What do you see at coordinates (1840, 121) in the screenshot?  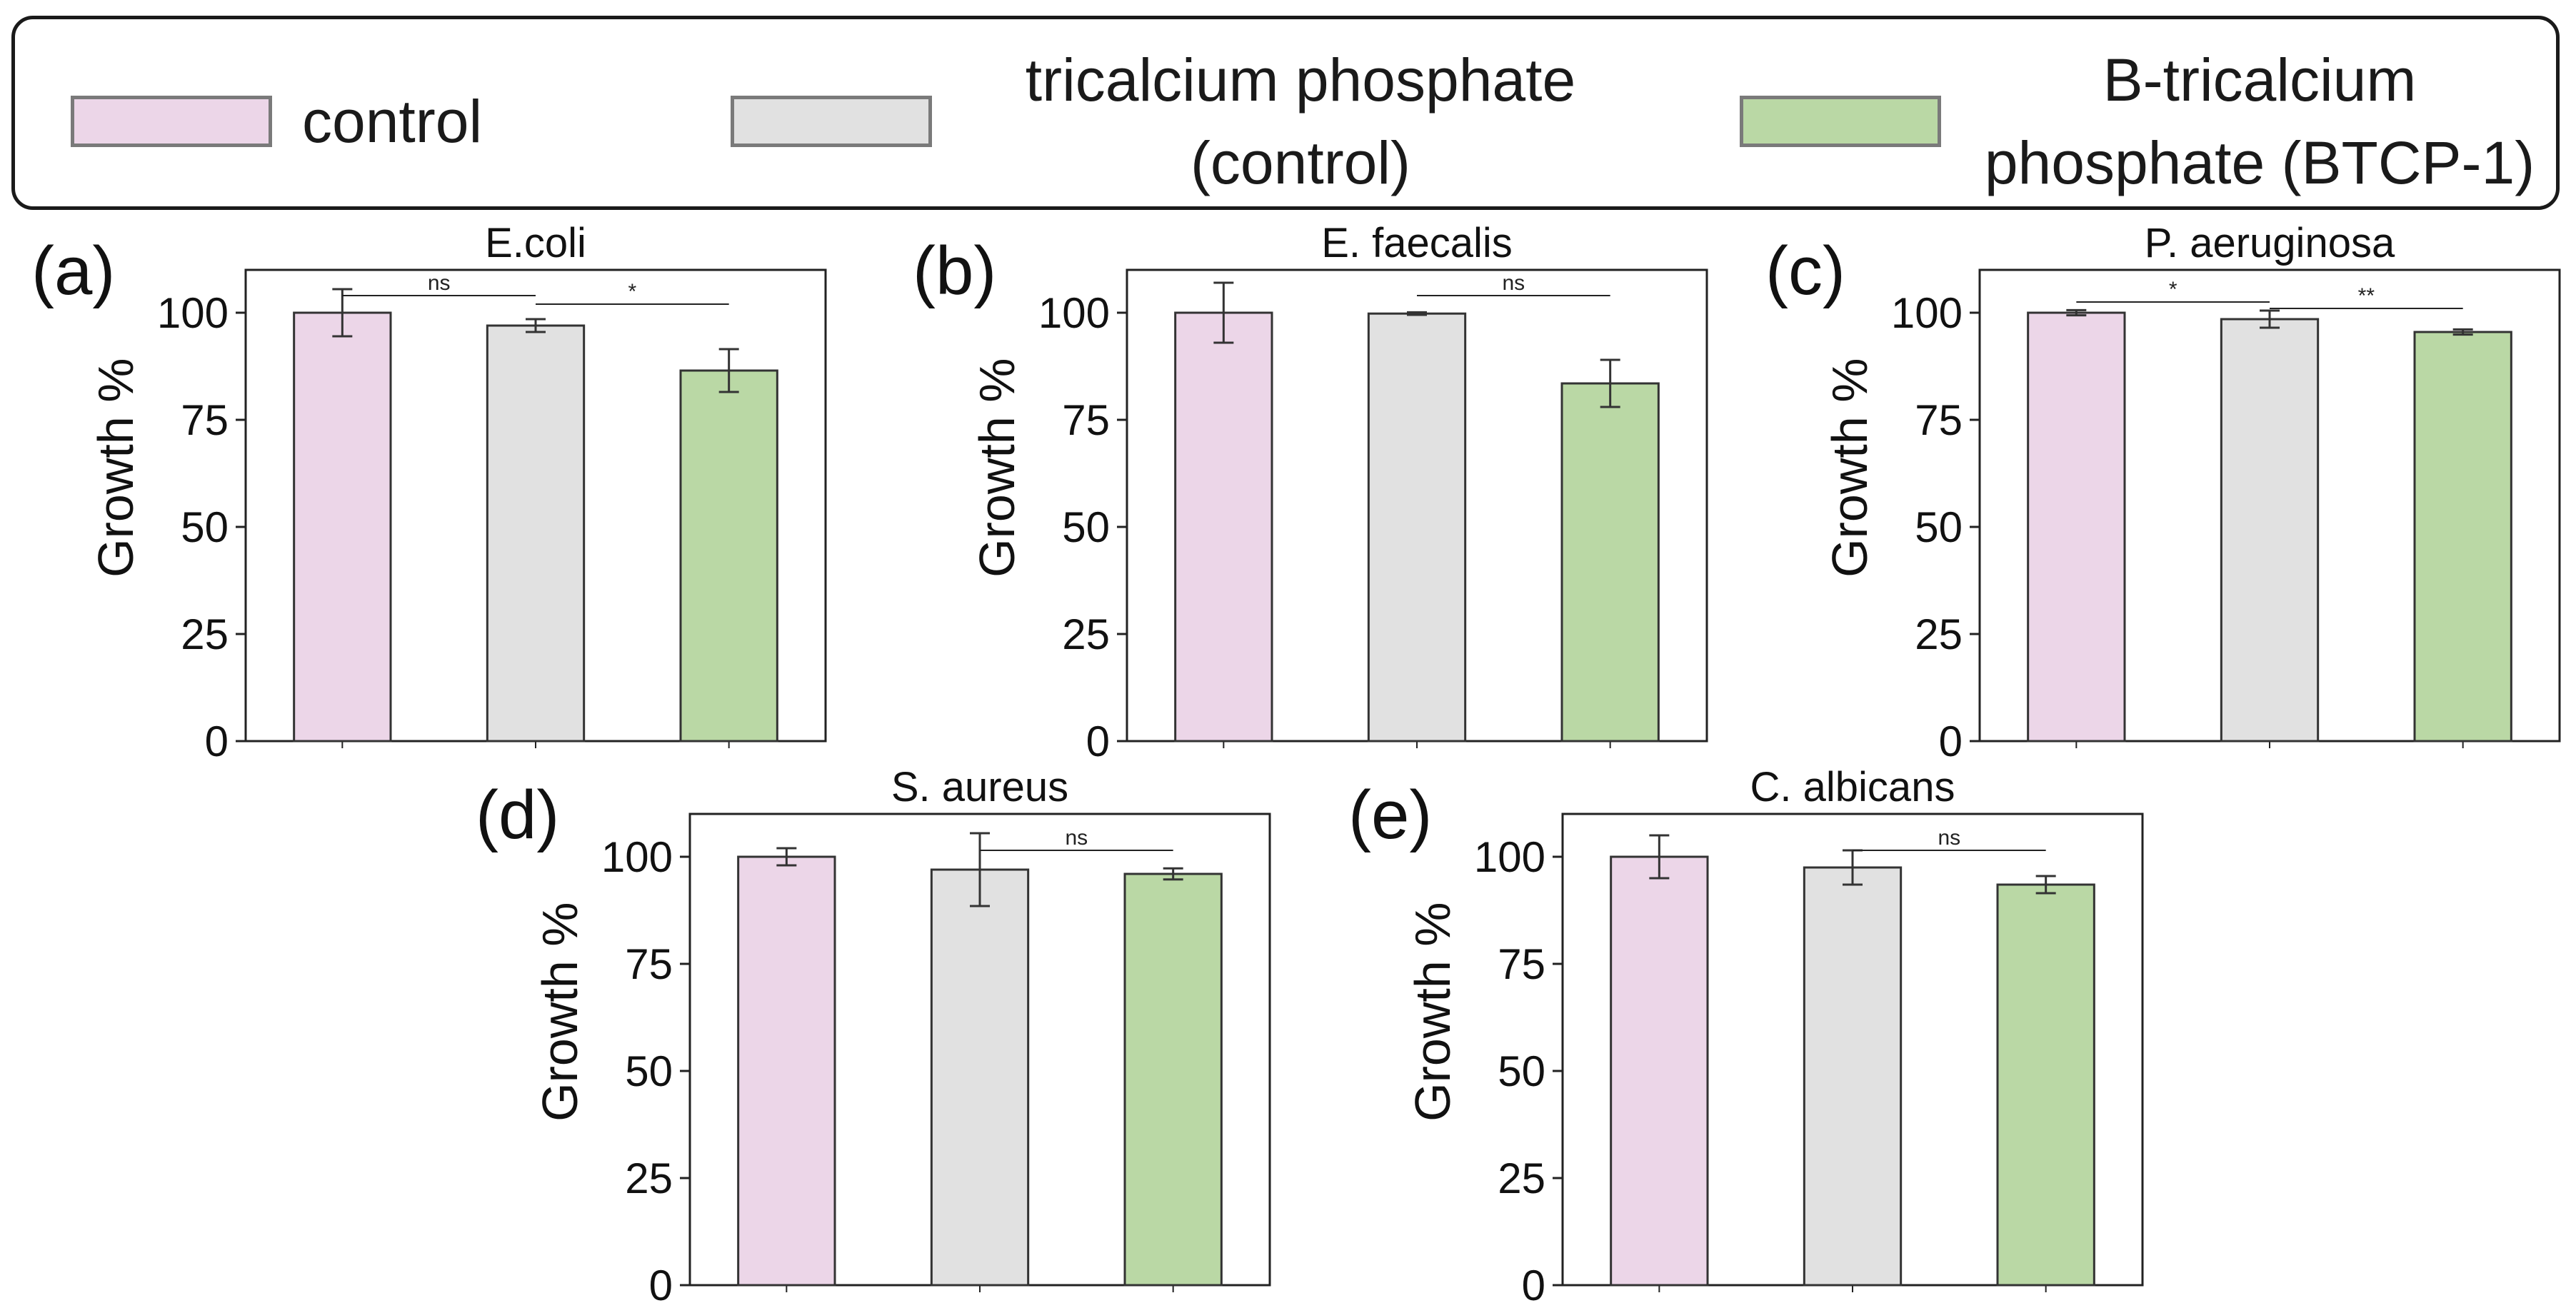 I see `legend-swatch-btcp` at bounding box center [1840, 121].